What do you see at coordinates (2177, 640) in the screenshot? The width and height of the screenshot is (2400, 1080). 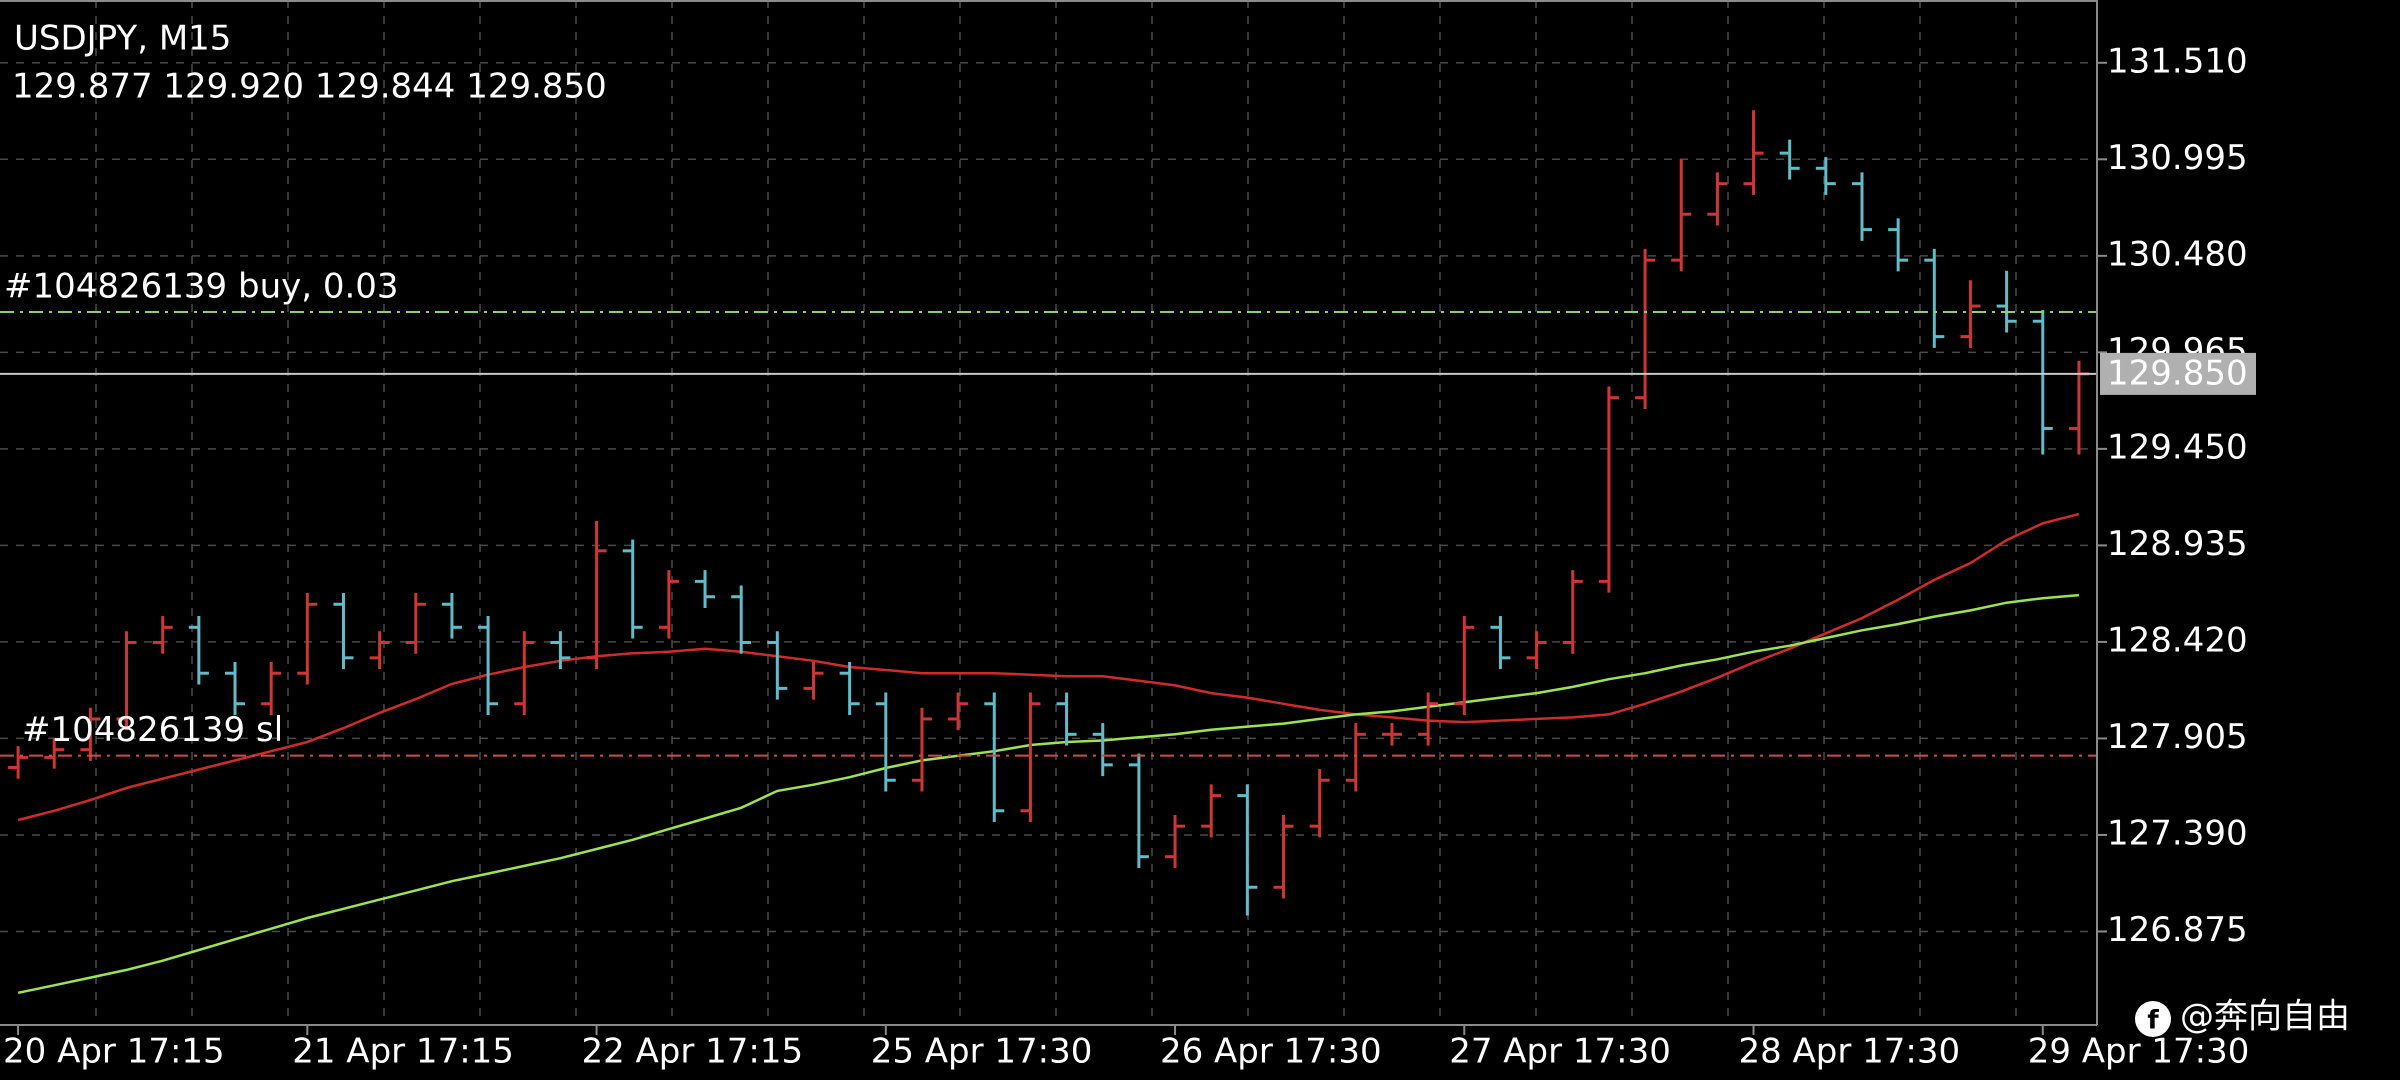 I see `y-tick-label: 128.420` at bounding box center [2177, 640].